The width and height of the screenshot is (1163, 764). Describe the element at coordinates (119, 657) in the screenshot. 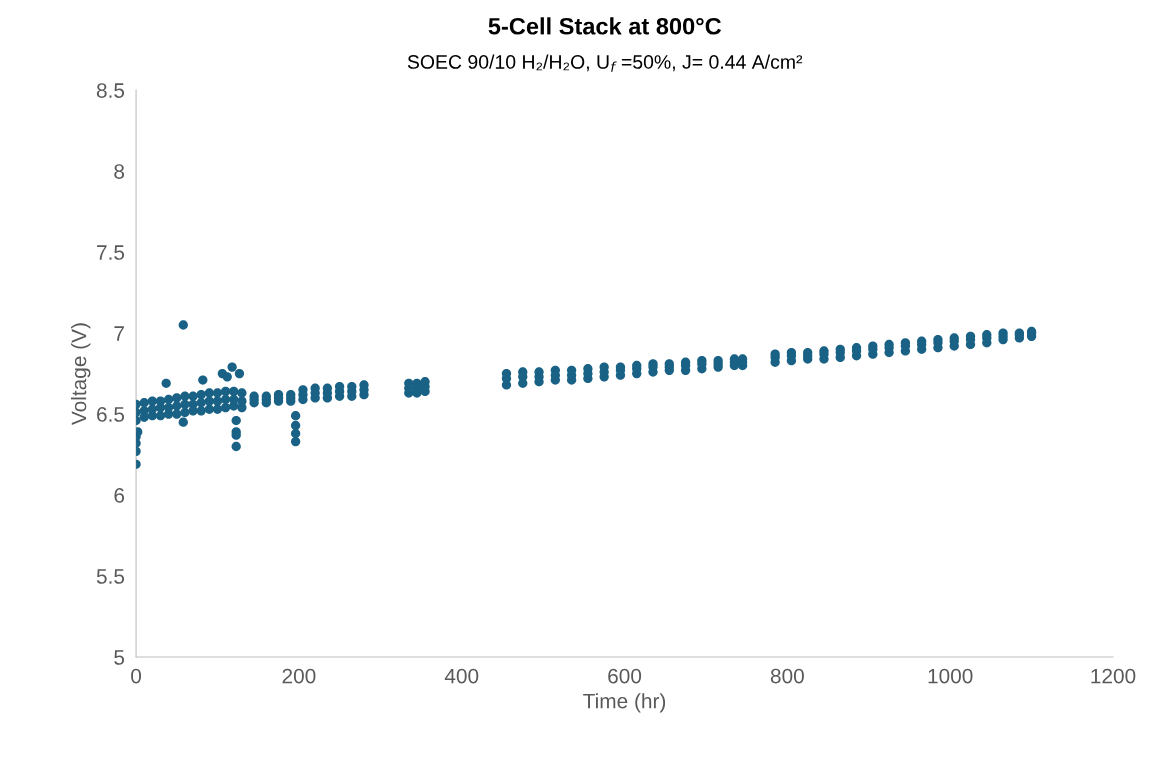

I see `y-tick-label: 5` at that location.